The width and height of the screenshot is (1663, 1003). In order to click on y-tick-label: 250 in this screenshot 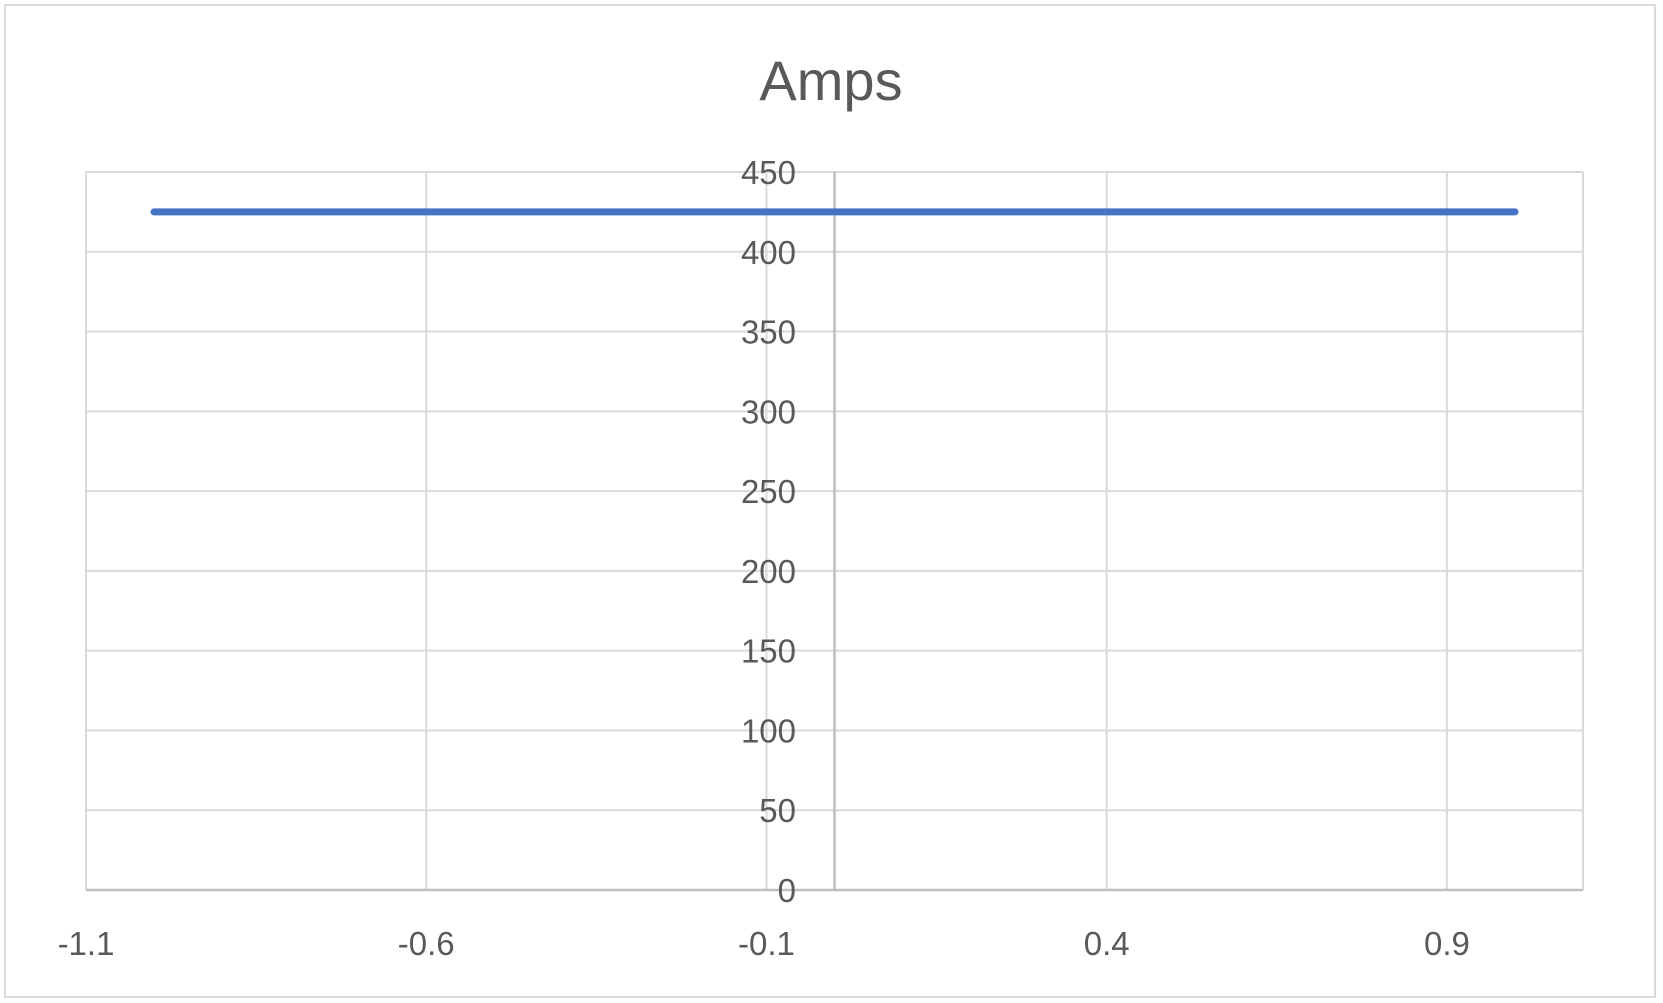, I will do `click(768, 491)`.